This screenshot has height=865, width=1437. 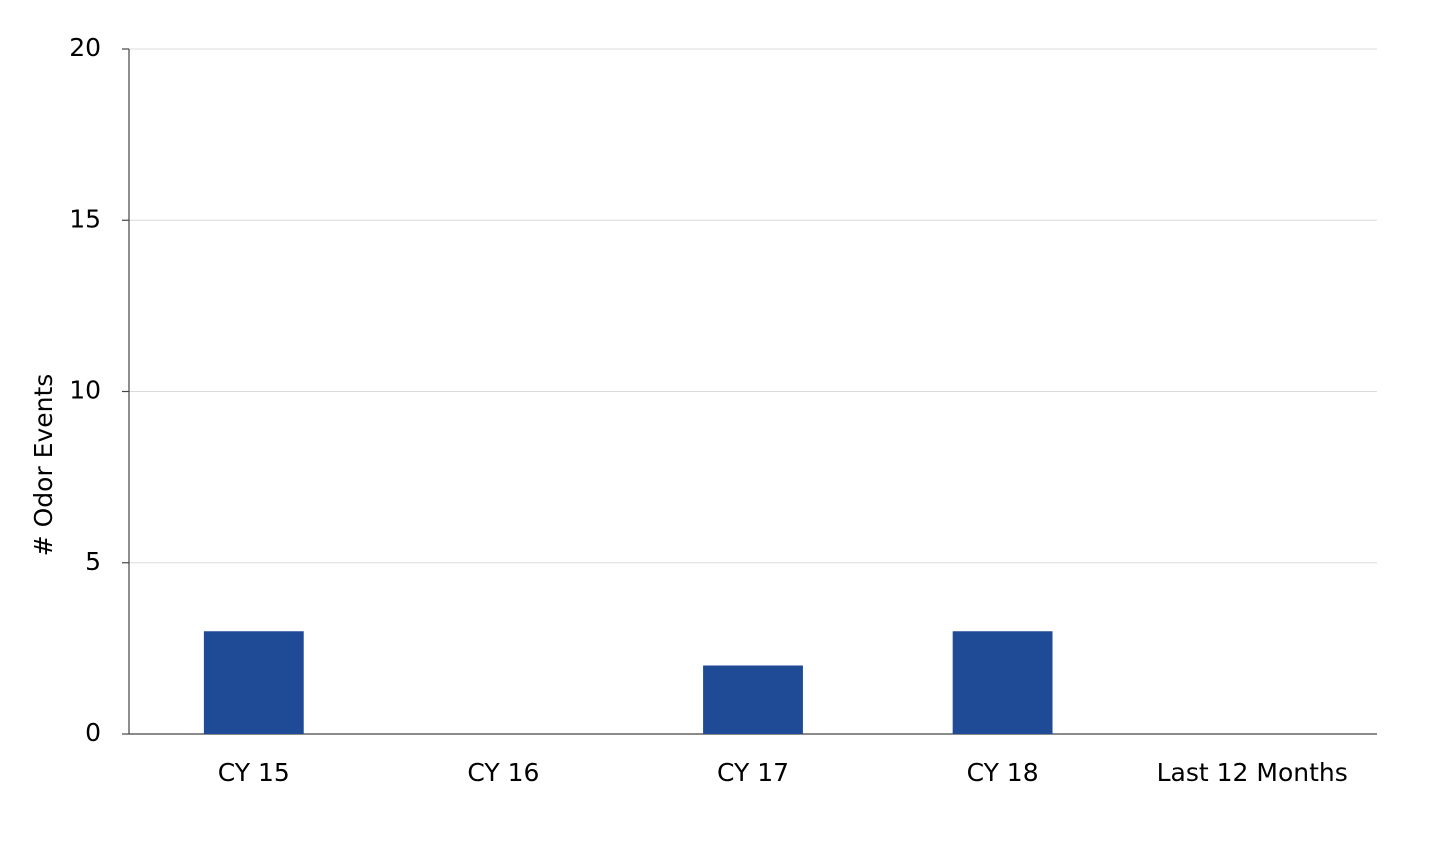 I want to click on x-tick-label: Last 12 Months, so click(x=1252, y=772).